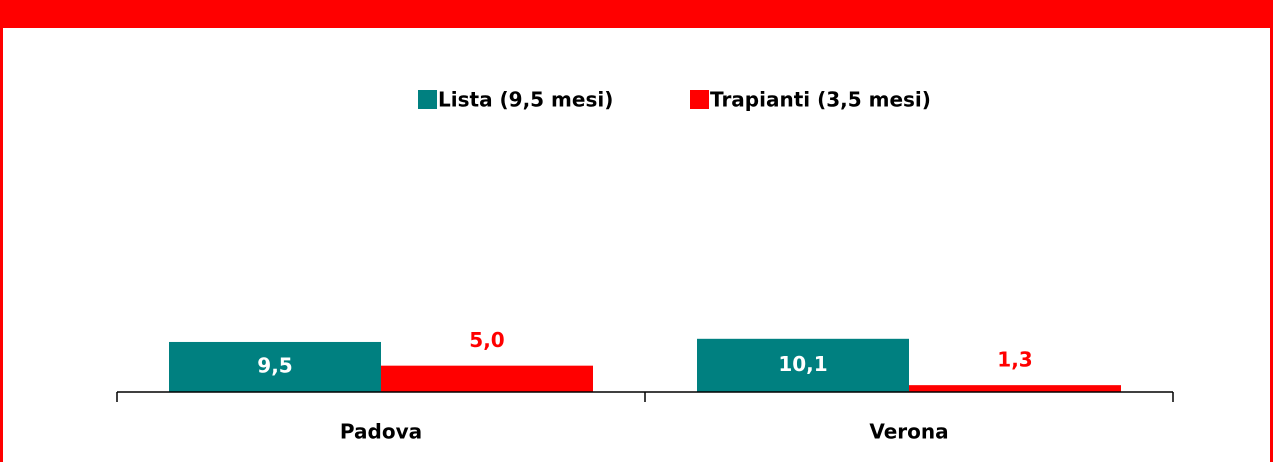 The width and height of the screenshot is (1273, 462). Describe the element at coordinates (486, 340) in the screenshot. I see `data-label: 5,0` at that location.